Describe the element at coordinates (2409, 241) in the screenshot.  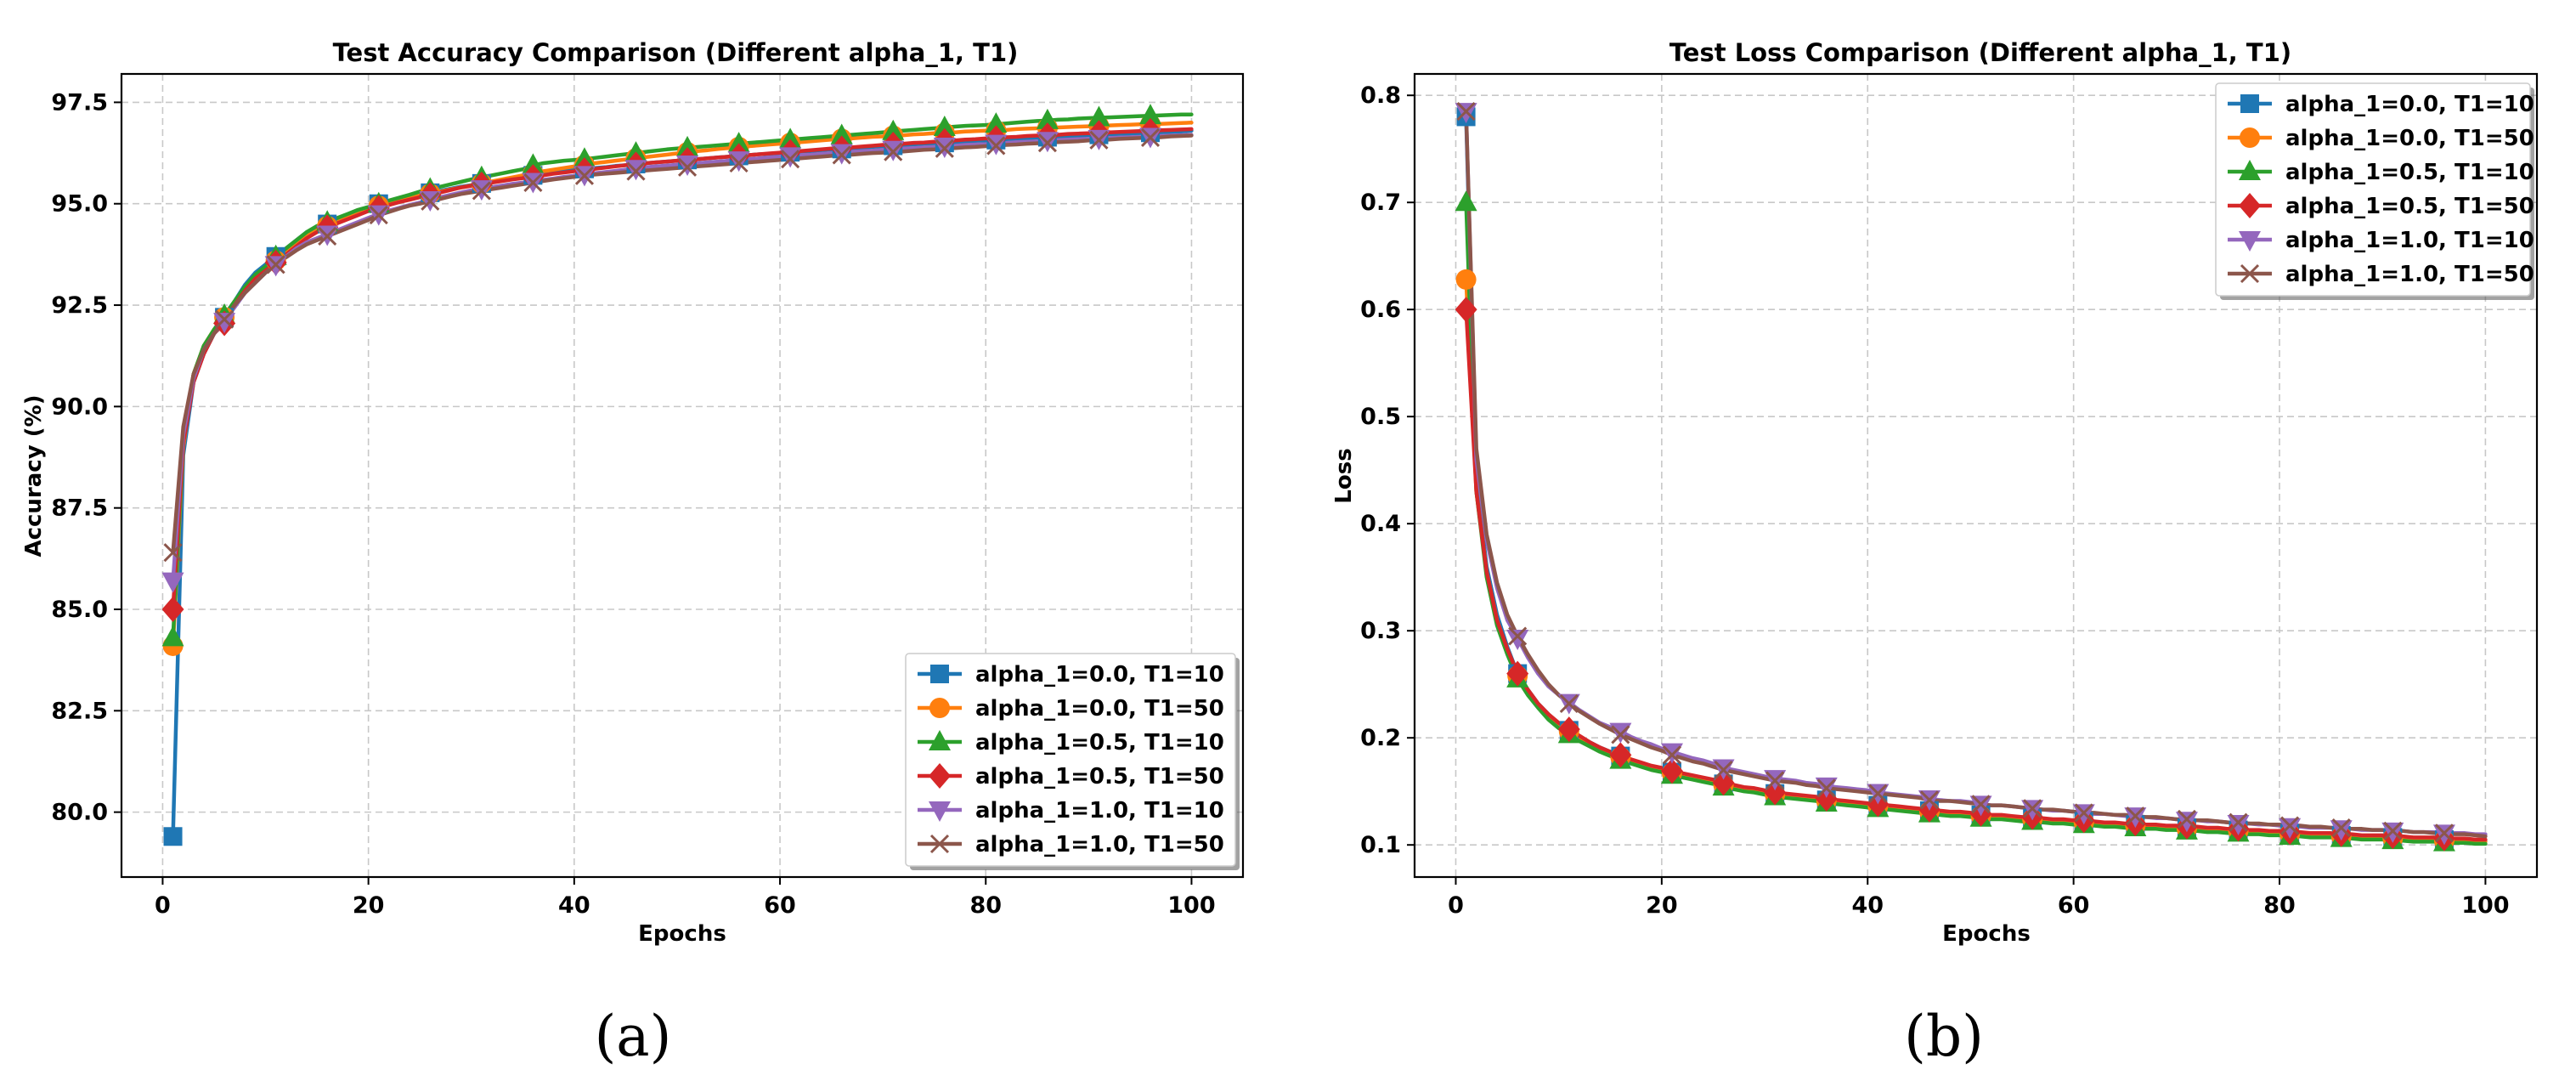
I see `loss-legend-label-4: alpha_1=1.0, T1=10` at that location.